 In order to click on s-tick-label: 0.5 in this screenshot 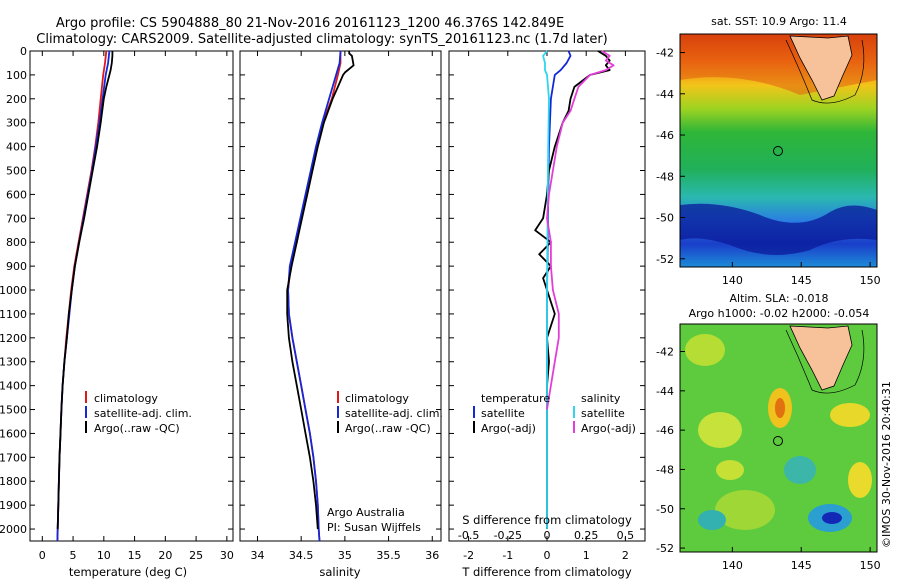, I will do `click(626, 535)`.